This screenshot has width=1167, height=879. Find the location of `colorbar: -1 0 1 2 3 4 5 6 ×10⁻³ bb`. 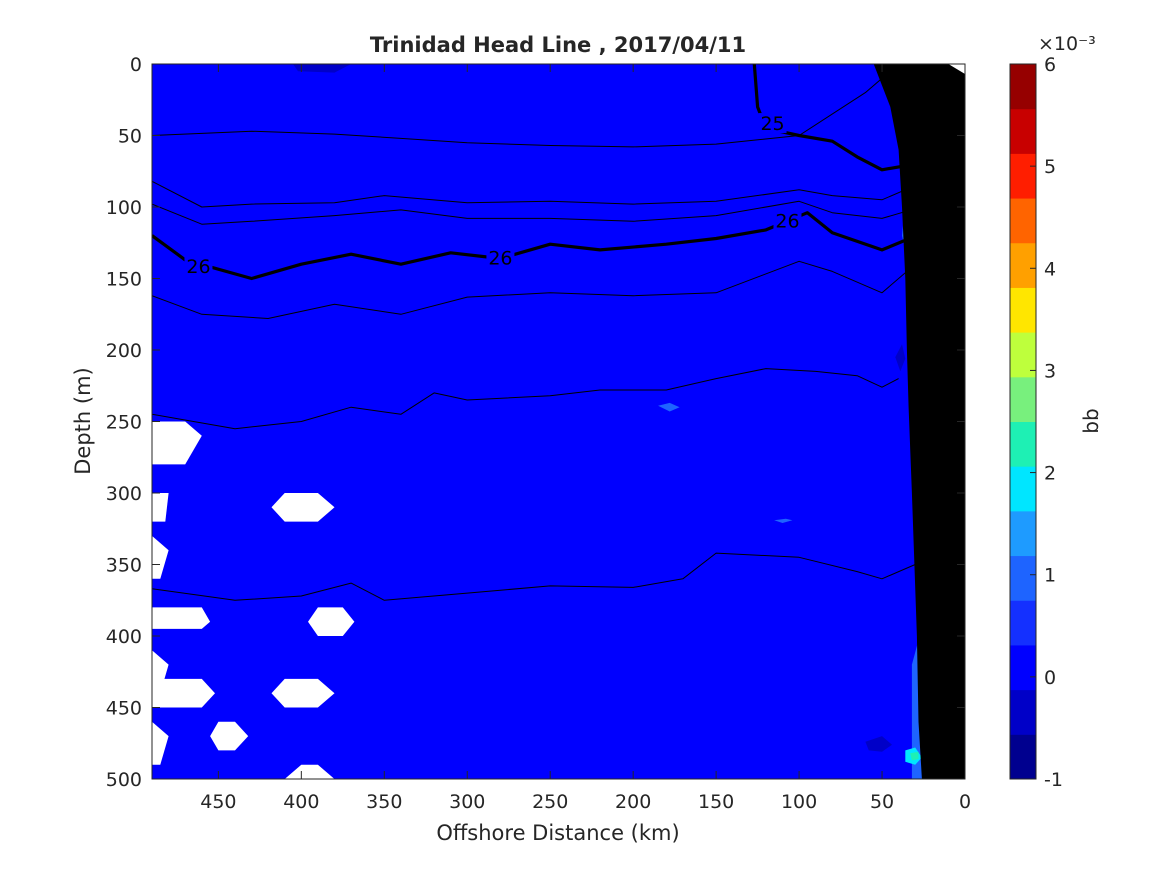

colorbar: -1 0 1 2 3 4 5 6 ×10⁻³ bb is located at coordinates (1056, 412).